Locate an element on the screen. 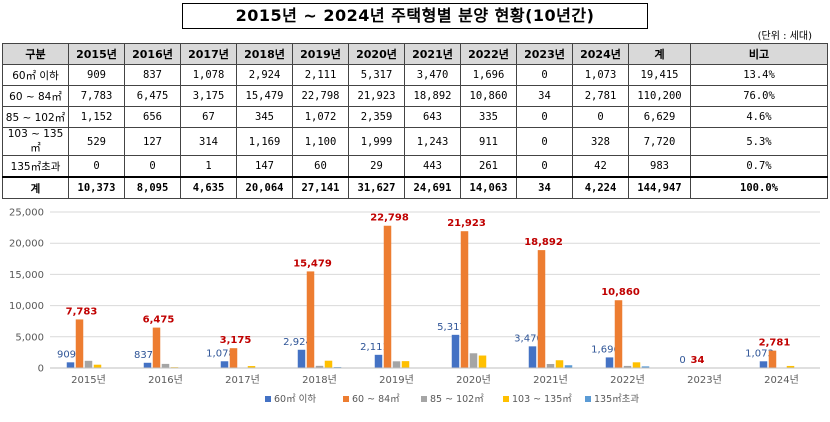 The height and width of the screenshot is (422, 830). table-cell: 345 is located at coordinates (265, 117).